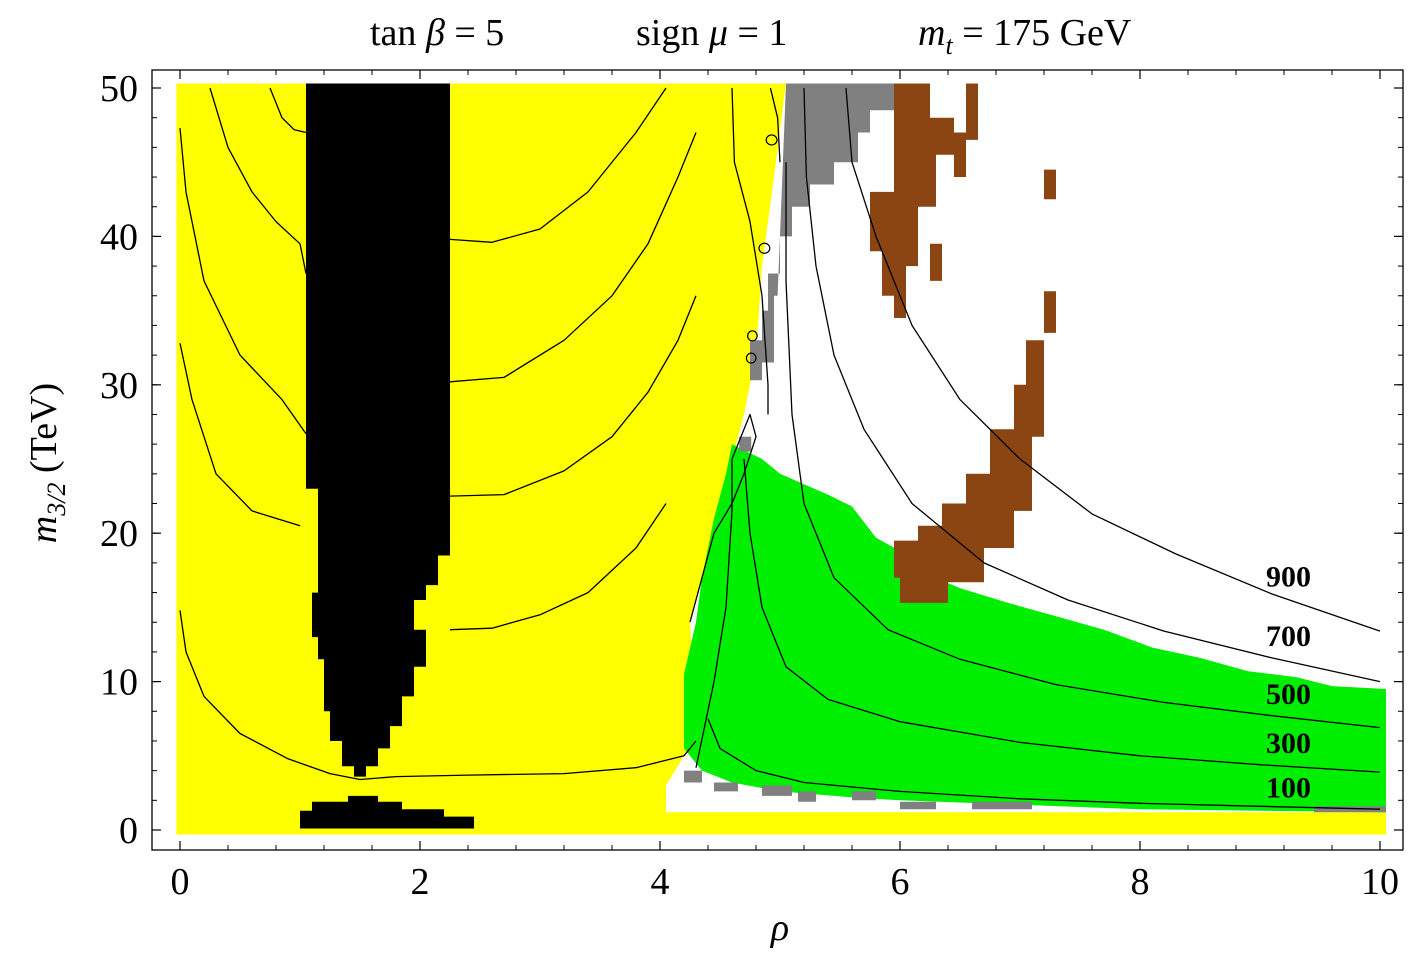  Describe the element at coordinates (931, 33) in the screenshot. I see `title-mt-symbol: m` at that location.